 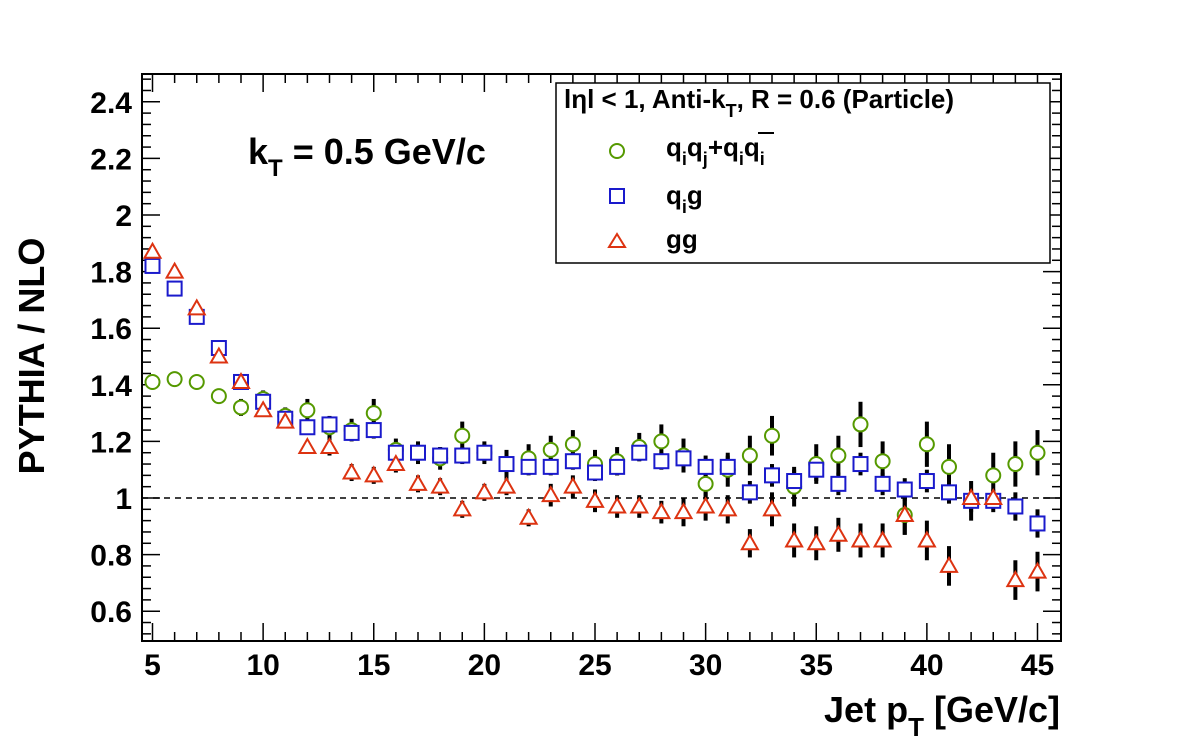 What do you see at coordinates (759, 102) in the screenshot?
I see `legend-header: lηl < 1, Anti-kT, R = 0.6 (Particle)` at bounding box center [759, 102].